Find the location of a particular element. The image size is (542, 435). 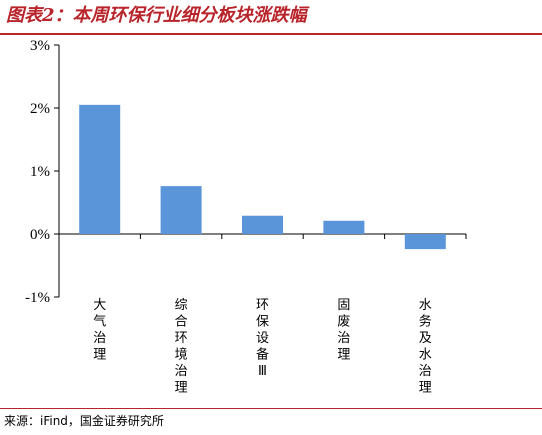

y-tick-labels: 3% 2% 1% 0% -1% is located at coordinates (37, 172).